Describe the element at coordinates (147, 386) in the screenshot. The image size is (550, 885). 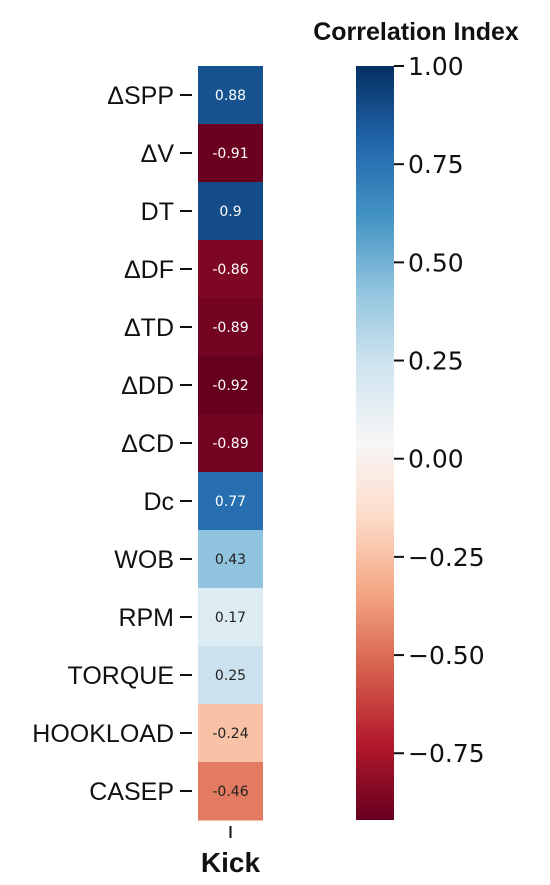
I see `row-label: ΔDD` at that location.